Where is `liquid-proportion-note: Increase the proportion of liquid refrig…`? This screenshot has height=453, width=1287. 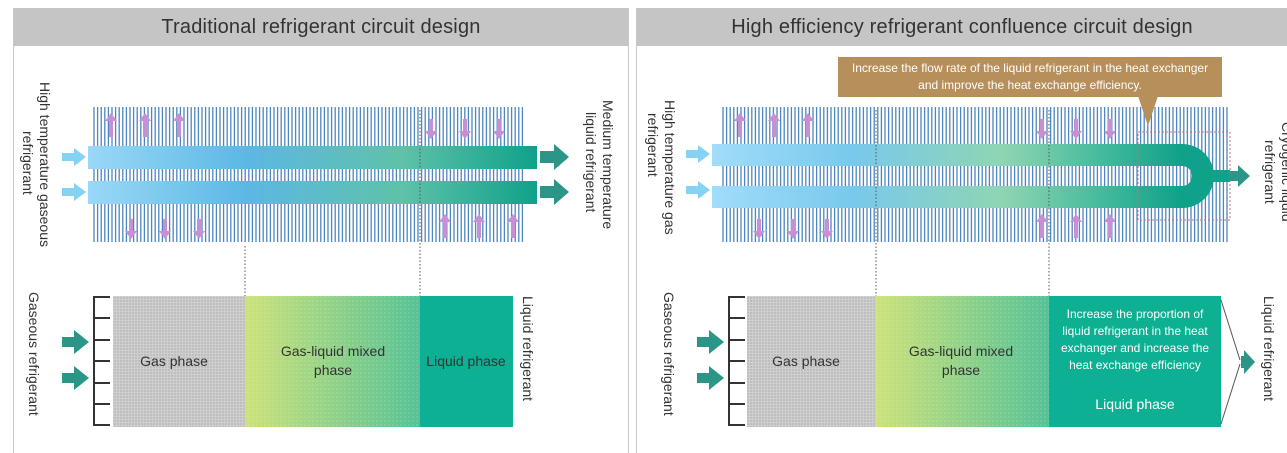 liquid-proportion-note: Increase the proportion of liquid refrig… is located at coordinates (1135, 339).